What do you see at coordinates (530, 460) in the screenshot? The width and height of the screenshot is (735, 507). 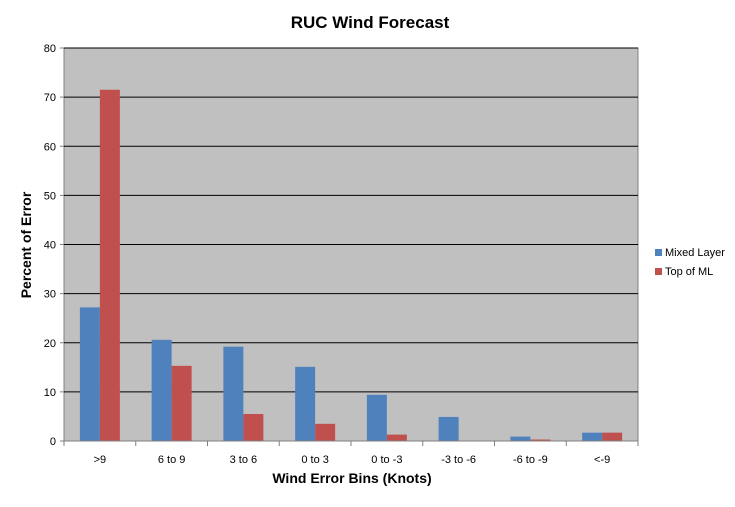 I see `x-tick-label: -6 to -9` at bounding box center [530, 460].